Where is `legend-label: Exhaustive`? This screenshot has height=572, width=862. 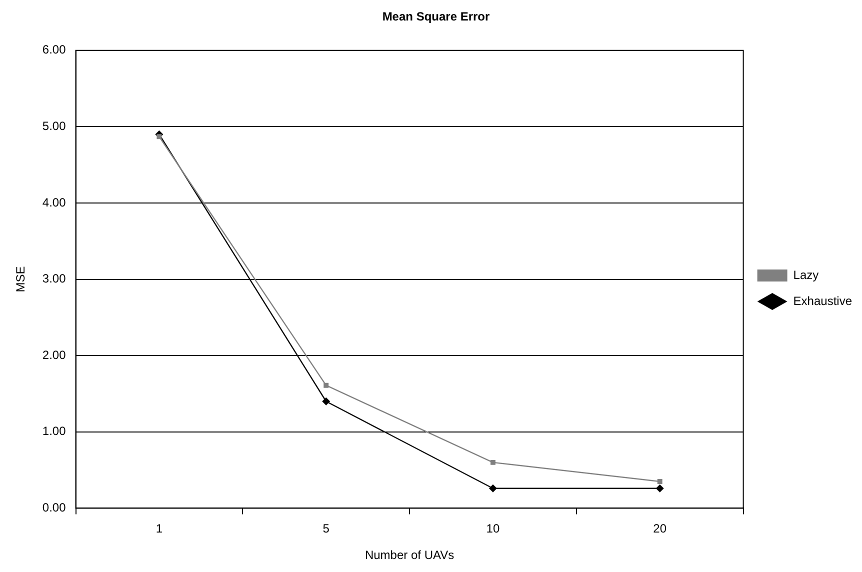 legend-label: Exhaustive is located at coordinates (822, 301).